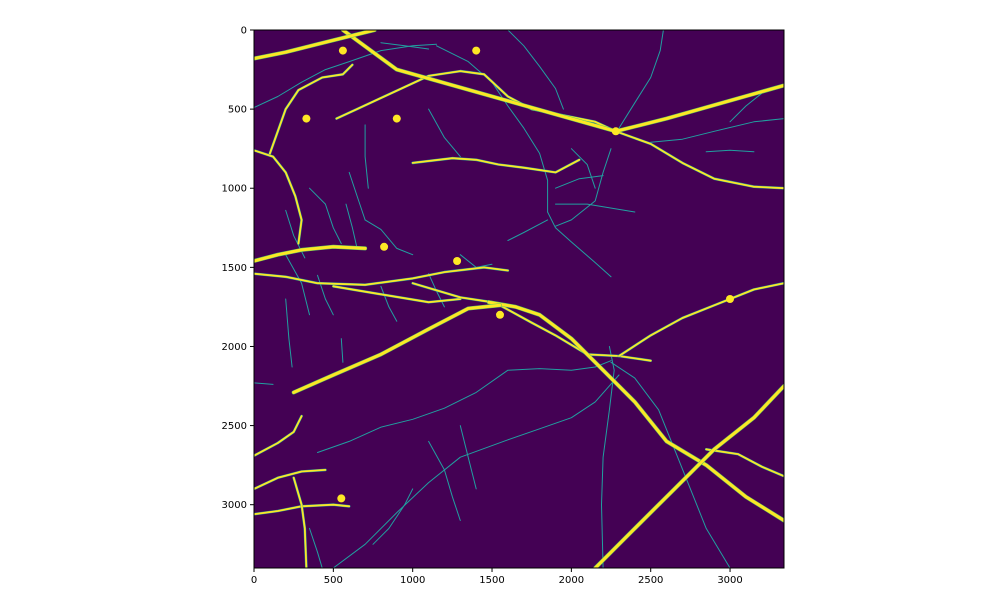  What do you see at coordinates (234, 268) in the screenshot?
I see `y-tick-label: 1500` at bounding box center [234, 268].